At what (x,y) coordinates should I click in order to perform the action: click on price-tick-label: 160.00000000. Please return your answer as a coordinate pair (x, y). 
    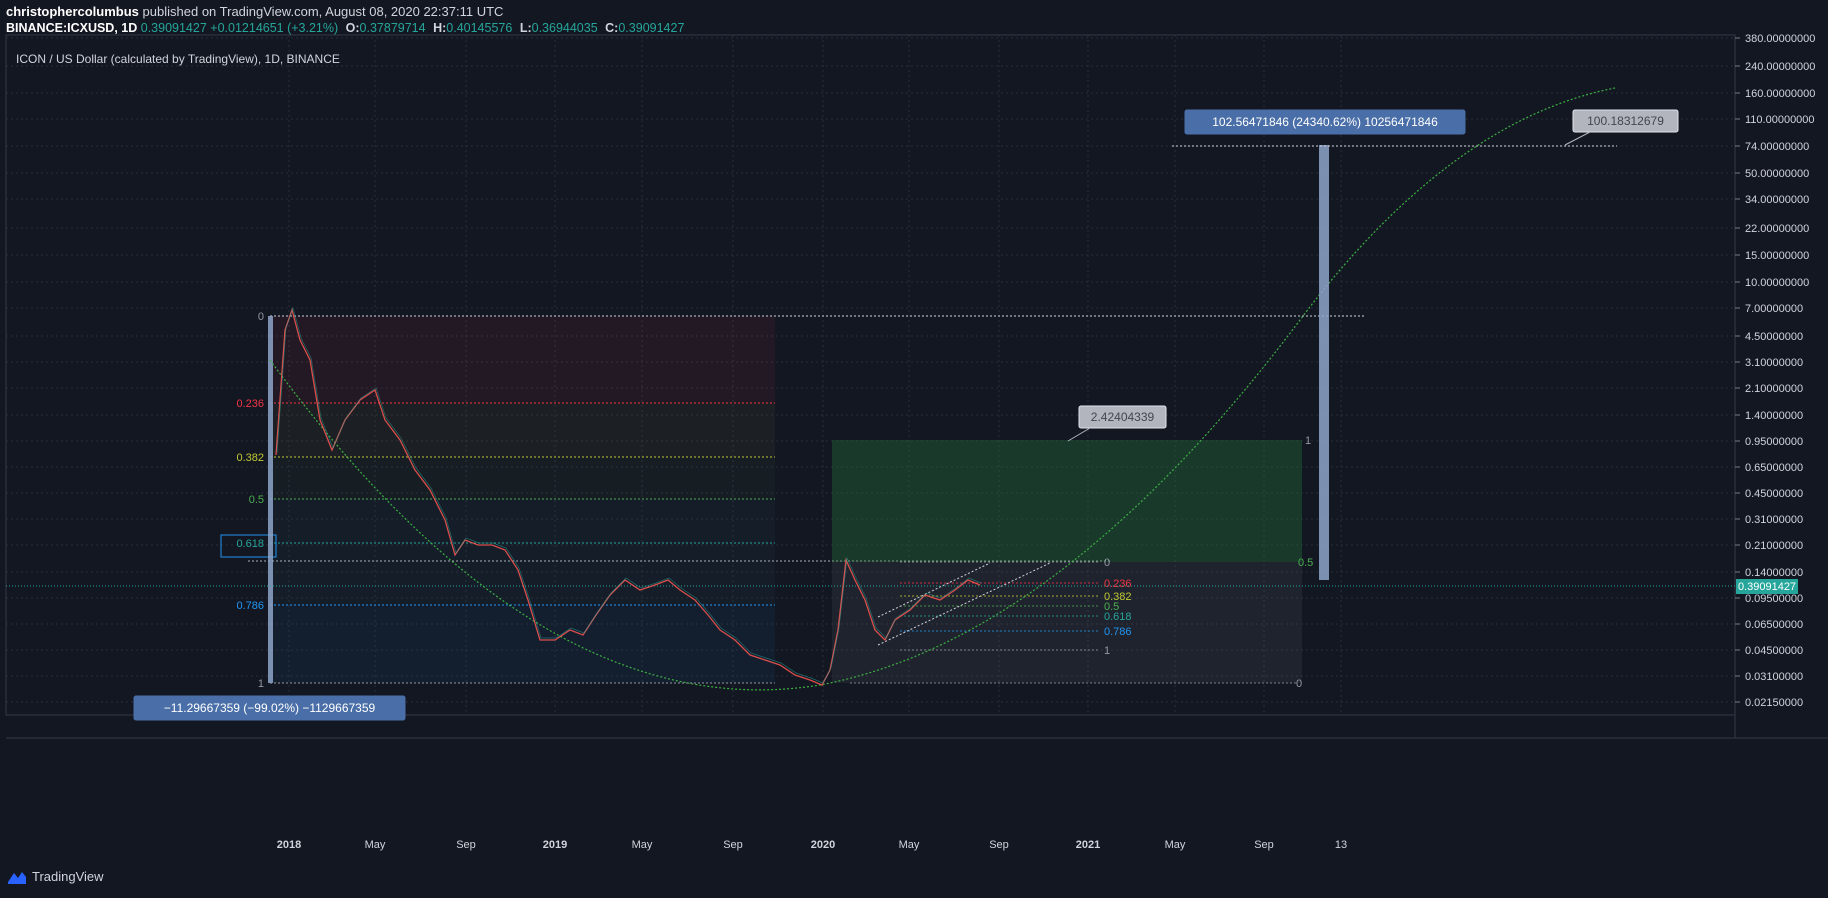
    Looking at the image, I should click on (1780, 94).